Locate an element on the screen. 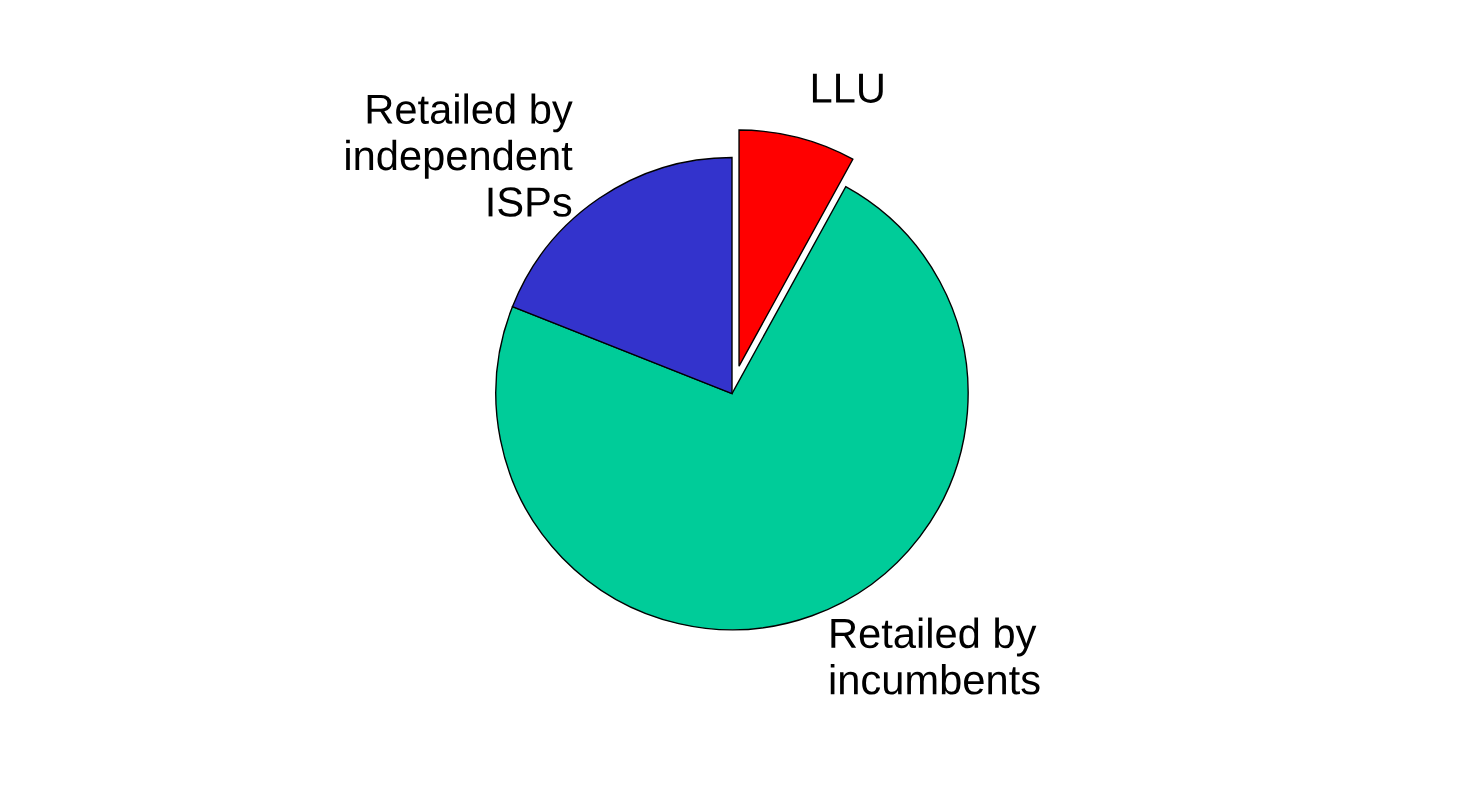 This screenshot has height=799, width=1464. slice-label: LLU is located at coordinates (847, 88).